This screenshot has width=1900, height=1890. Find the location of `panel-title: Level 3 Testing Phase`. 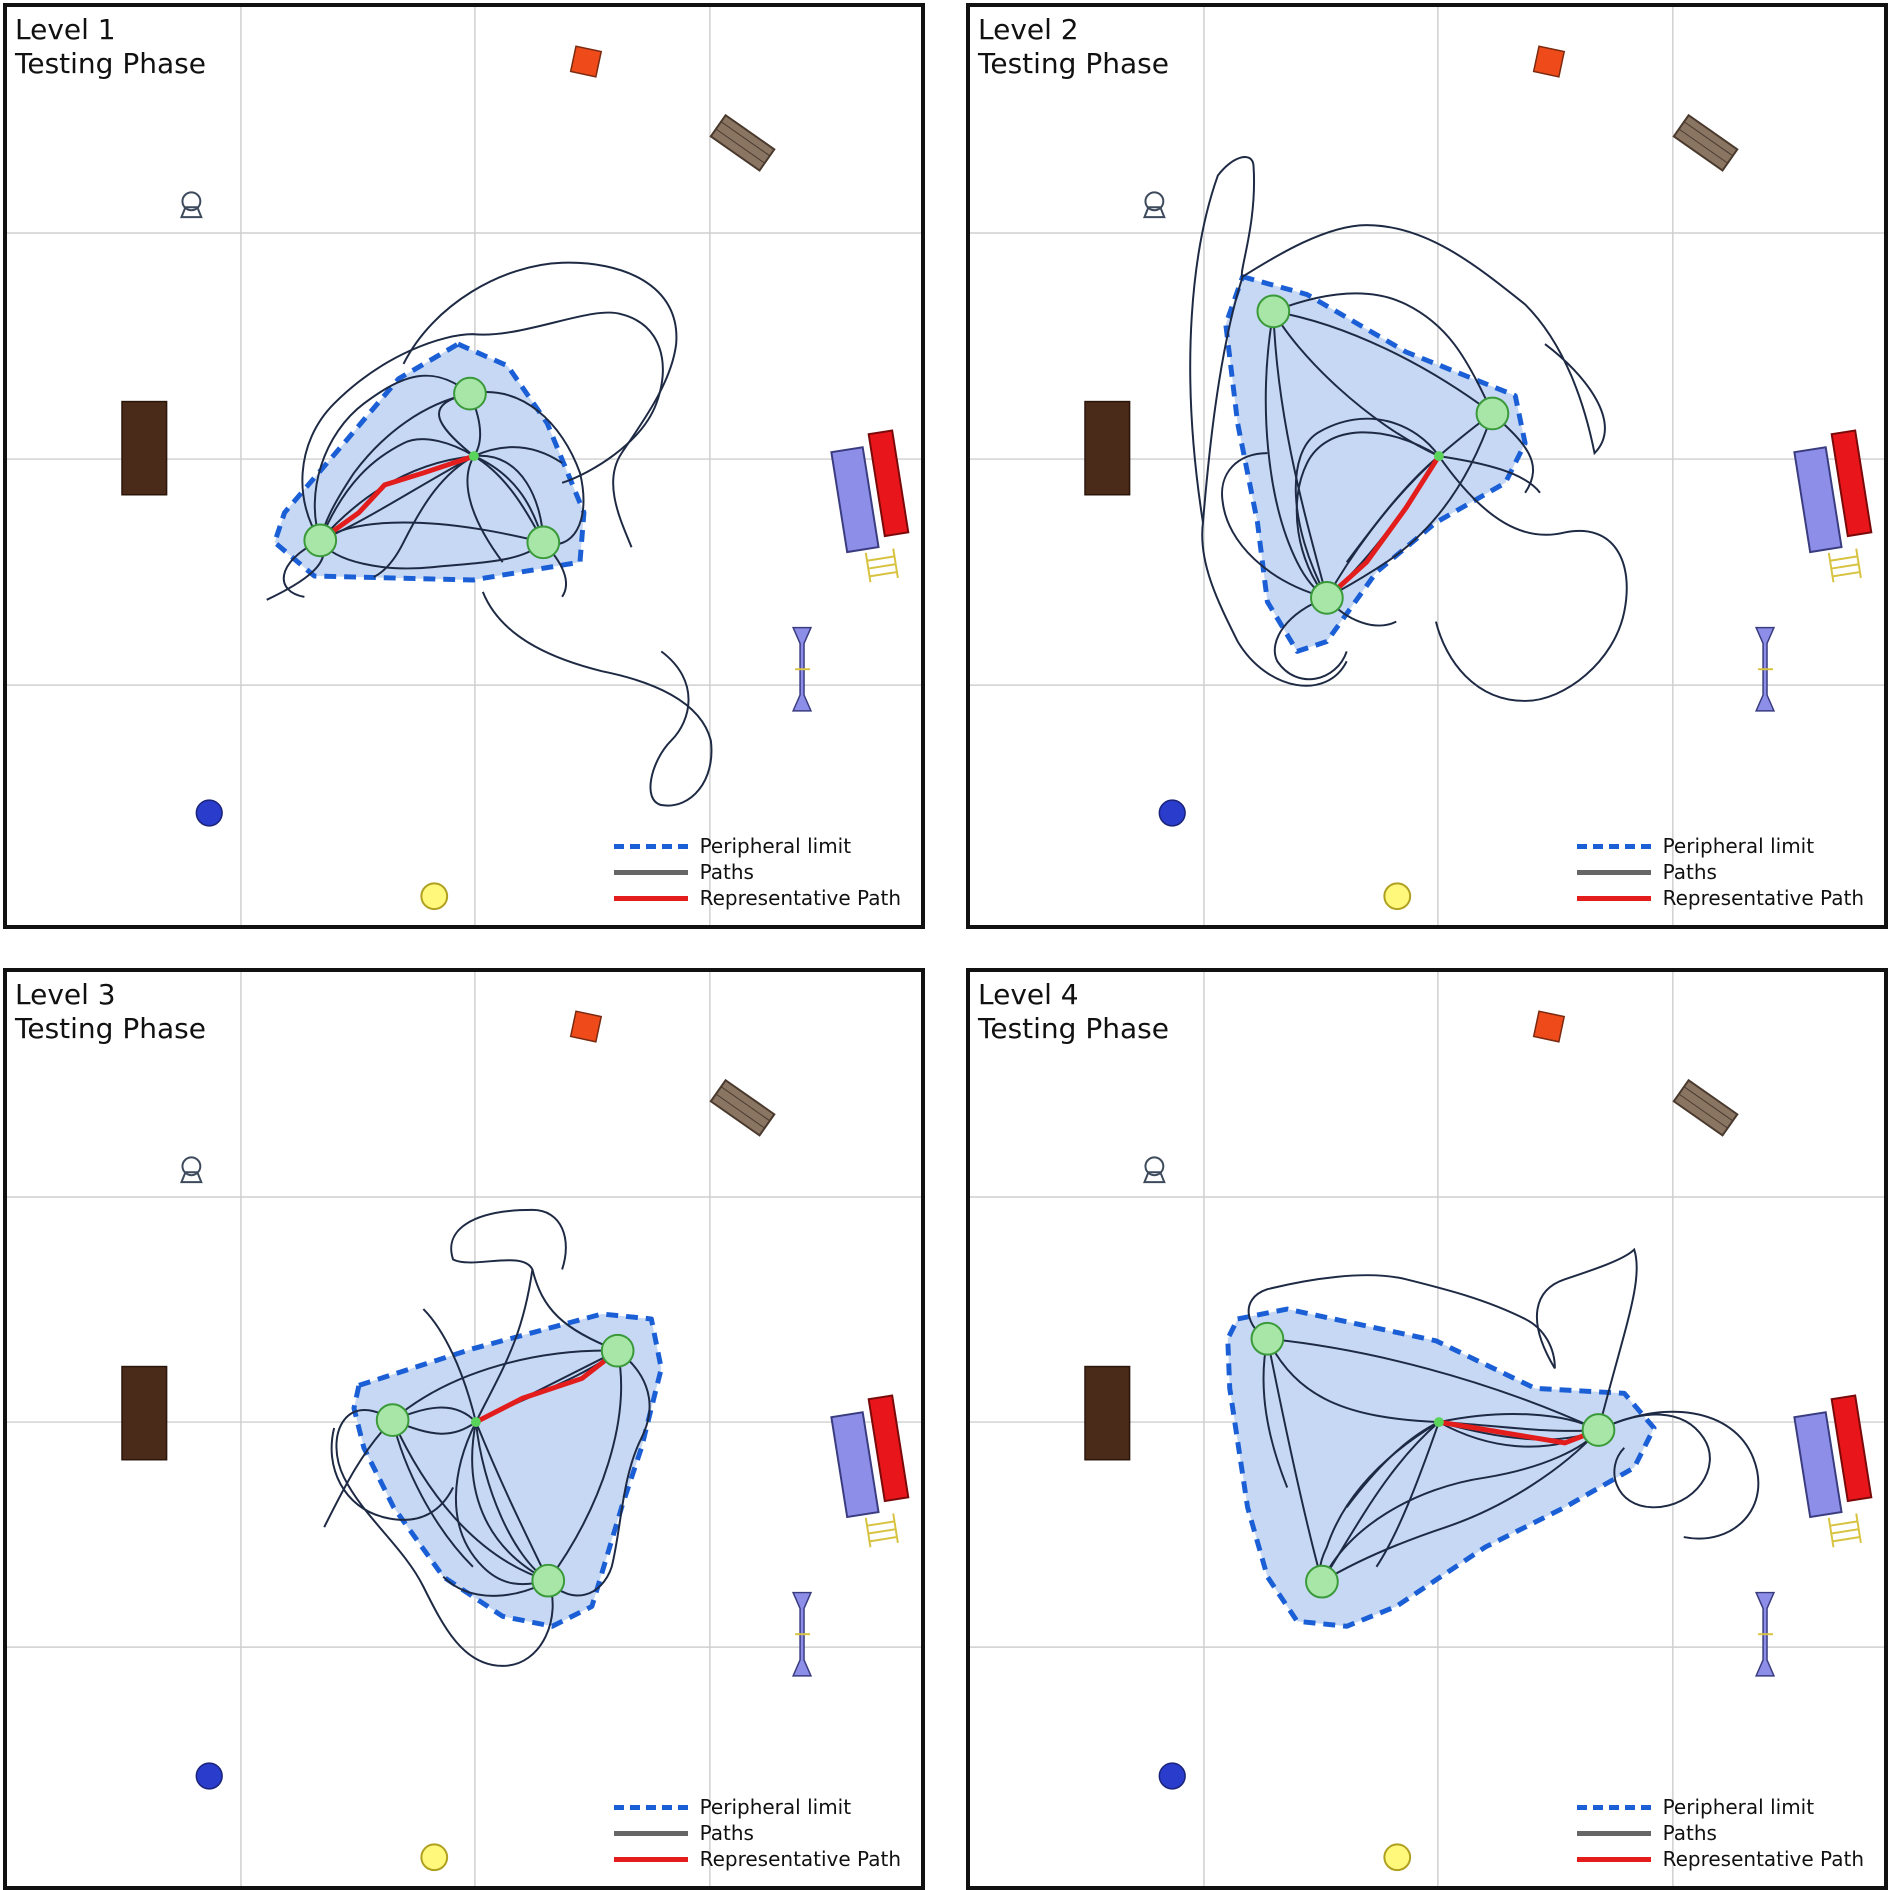

panel-title: Level 3 Testing Phase is located at coordinates (112, 1013).